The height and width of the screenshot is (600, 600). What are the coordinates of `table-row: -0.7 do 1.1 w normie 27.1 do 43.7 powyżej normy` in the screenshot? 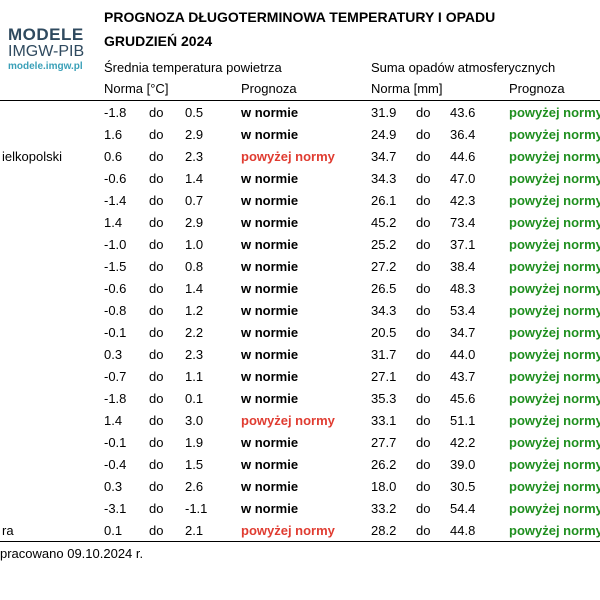 It's located at (300, 376).